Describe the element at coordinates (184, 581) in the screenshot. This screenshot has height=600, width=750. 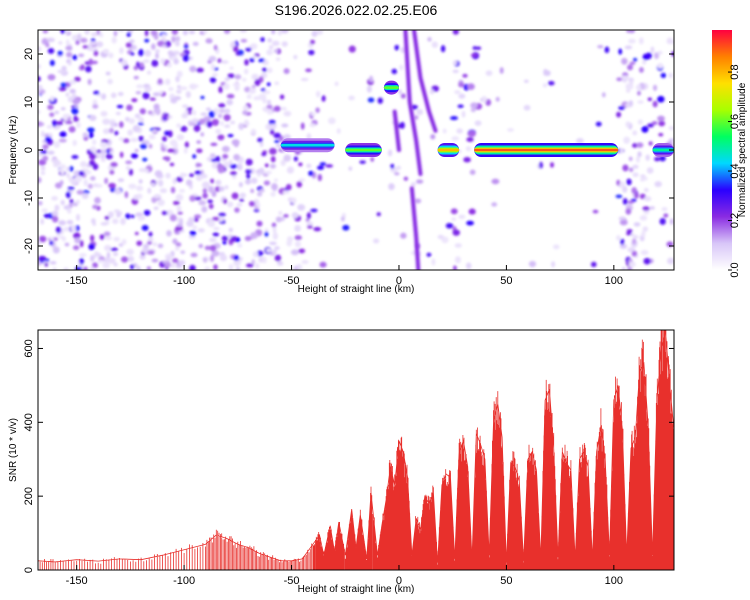
I see `x-tick-label: -100` at that location.